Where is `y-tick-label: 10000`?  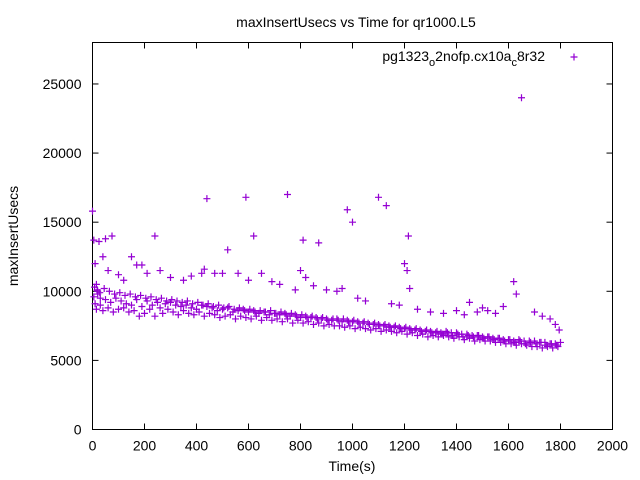
y-tick-label: 10000 is located at coordinates (62, 291).